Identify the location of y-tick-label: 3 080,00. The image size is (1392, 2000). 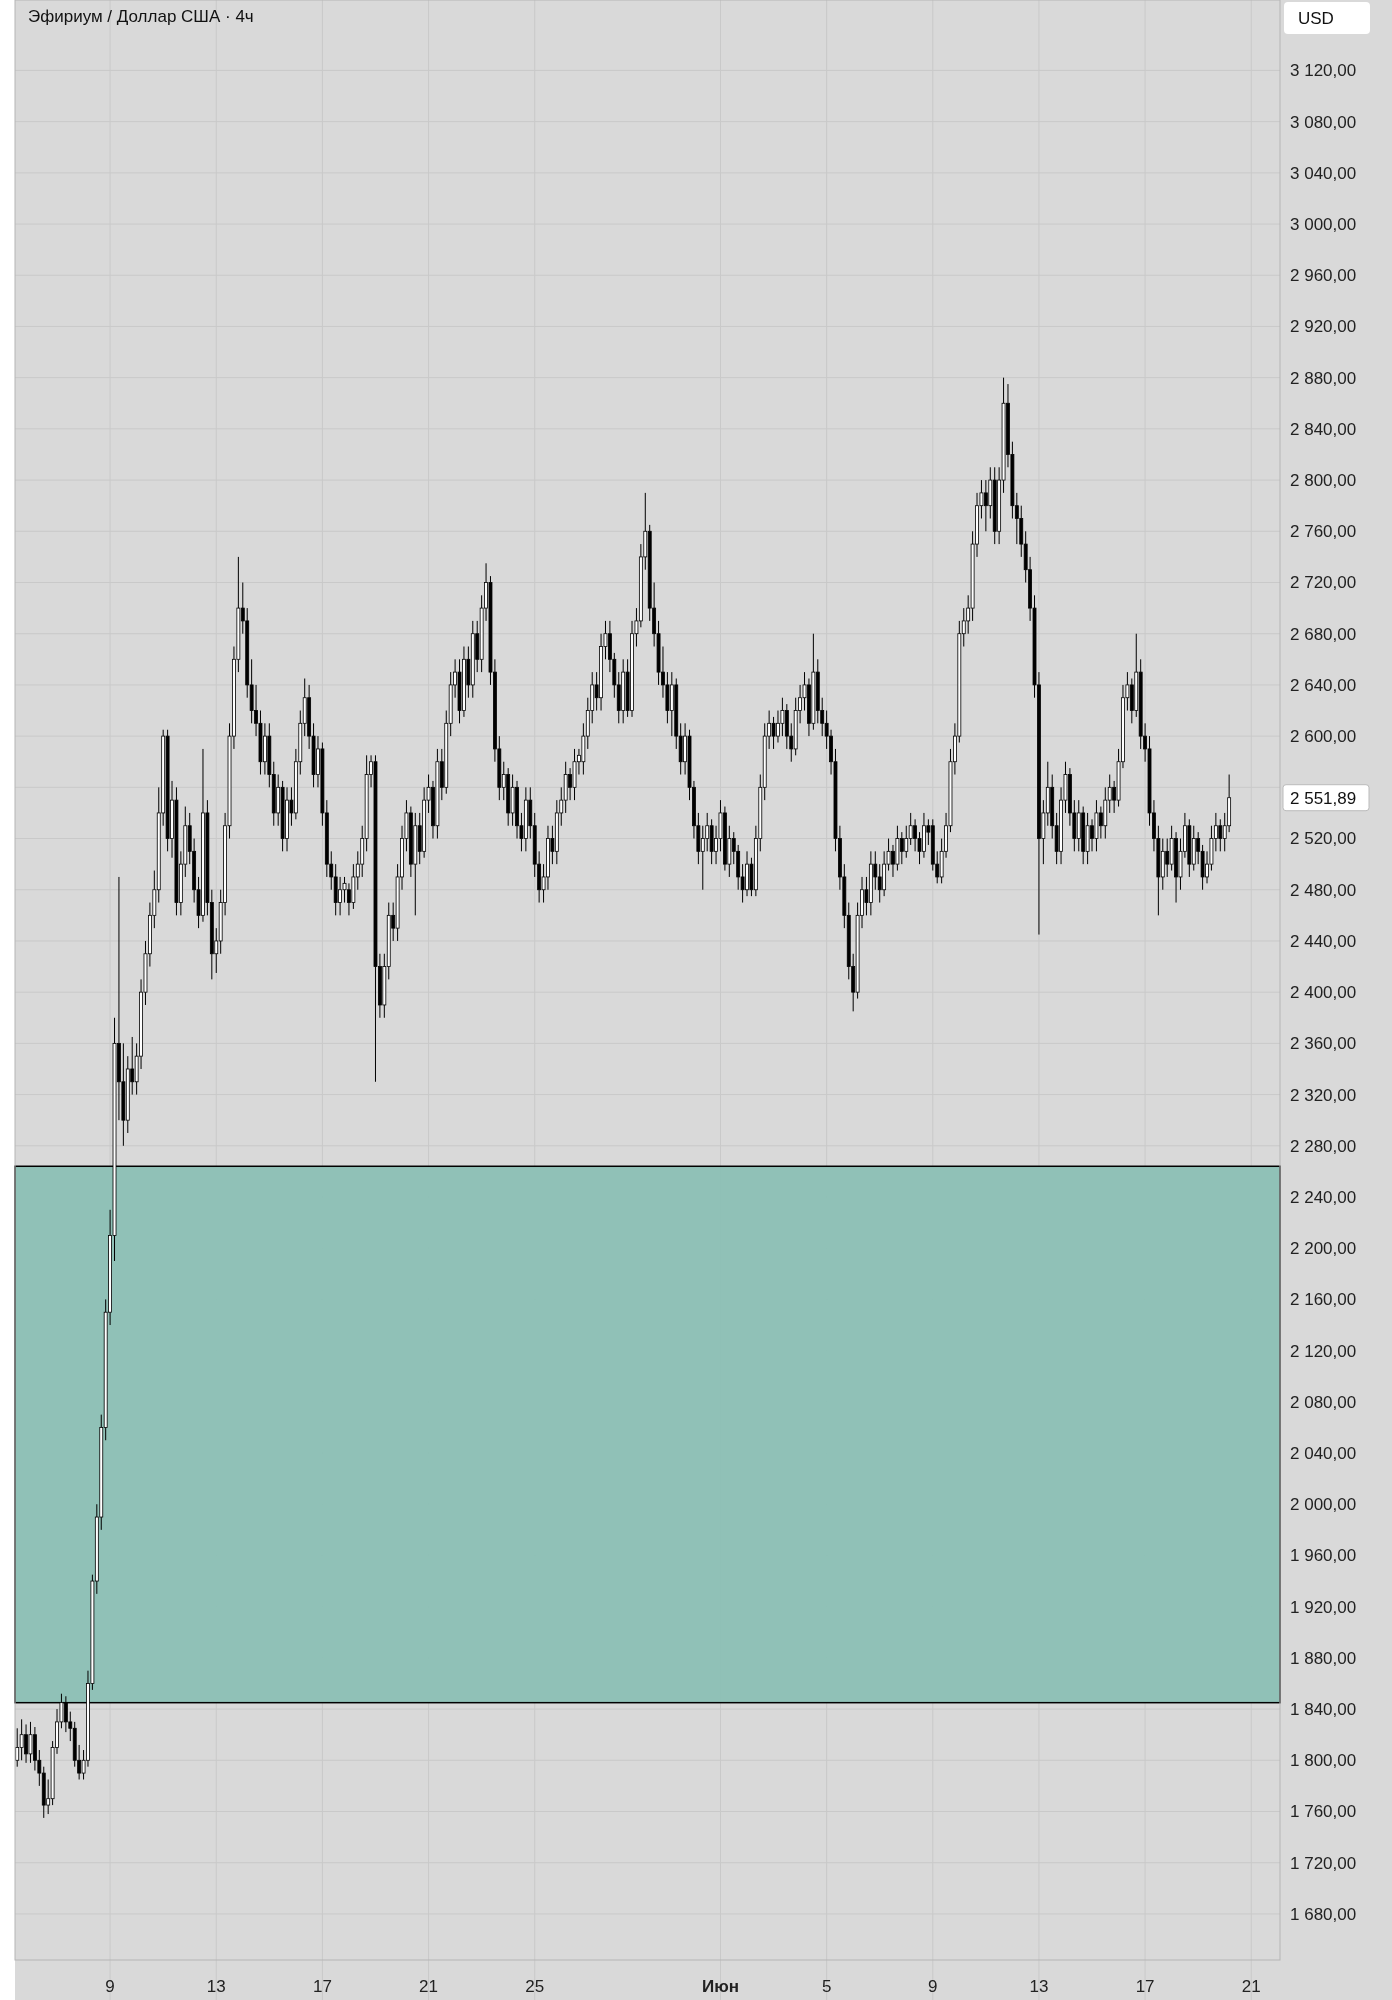
(1323, 122).